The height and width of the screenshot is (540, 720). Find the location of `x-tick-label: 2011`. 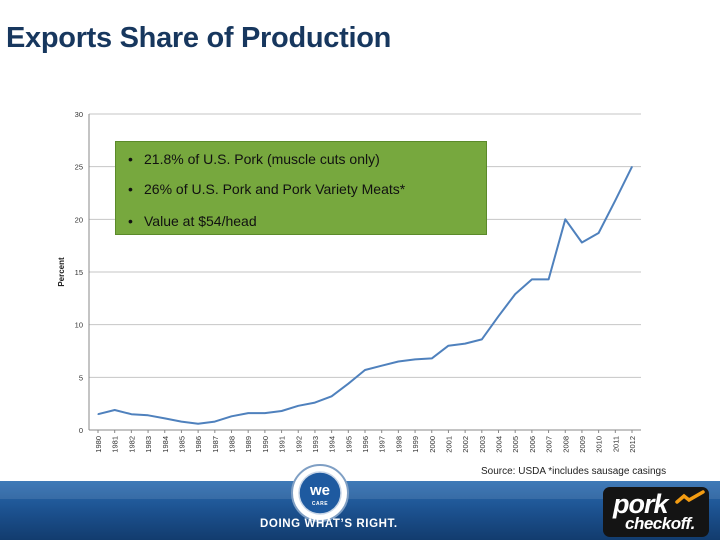

x-tick-label: 2011 is located at coordinates (615, 444).